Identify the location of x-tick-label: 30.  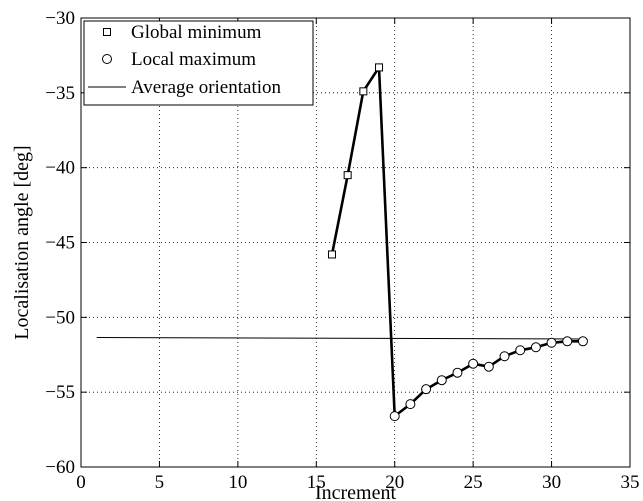
(551, 482).